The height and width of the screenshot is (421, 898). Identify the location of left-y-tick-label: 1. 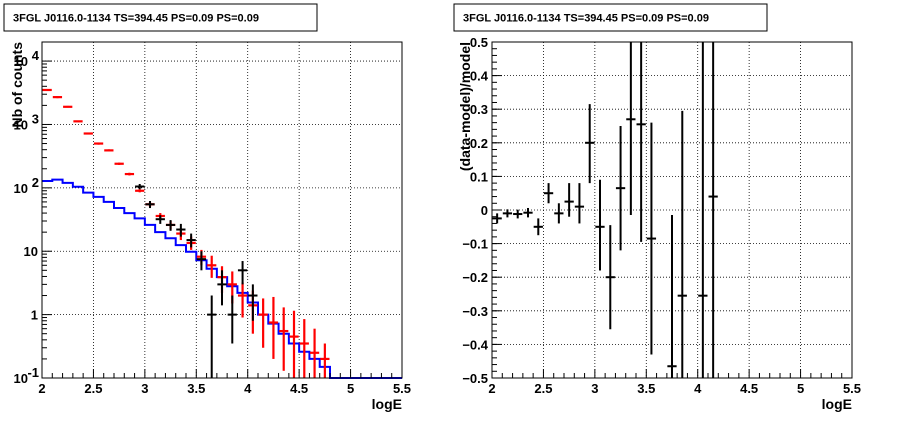
(34, 315).